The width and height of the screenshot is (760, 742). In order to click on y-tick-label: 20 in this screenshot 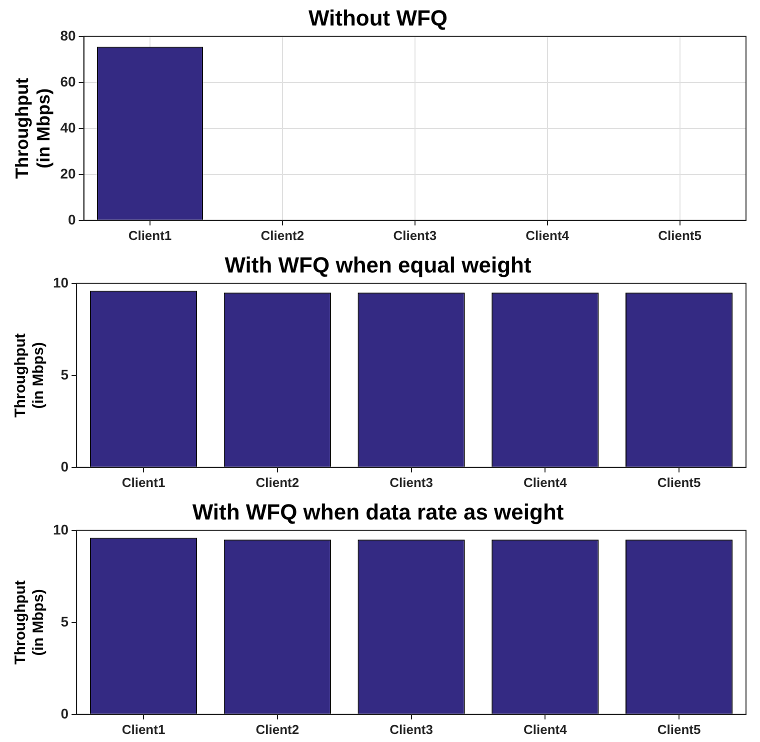, I will do `click(68, 173)`.